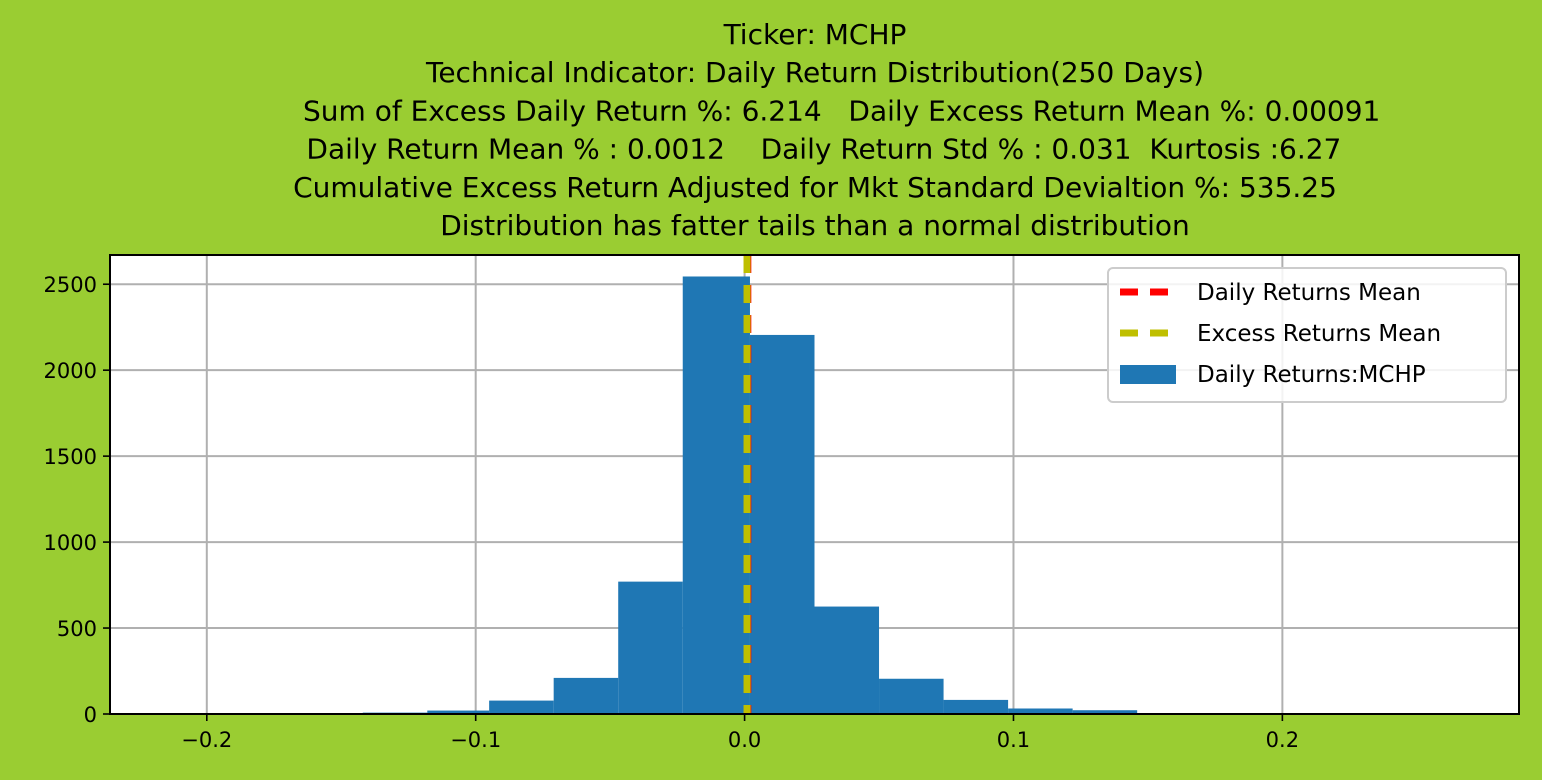  I want to click on x-tick-label: −0.2, so click(206, 740).